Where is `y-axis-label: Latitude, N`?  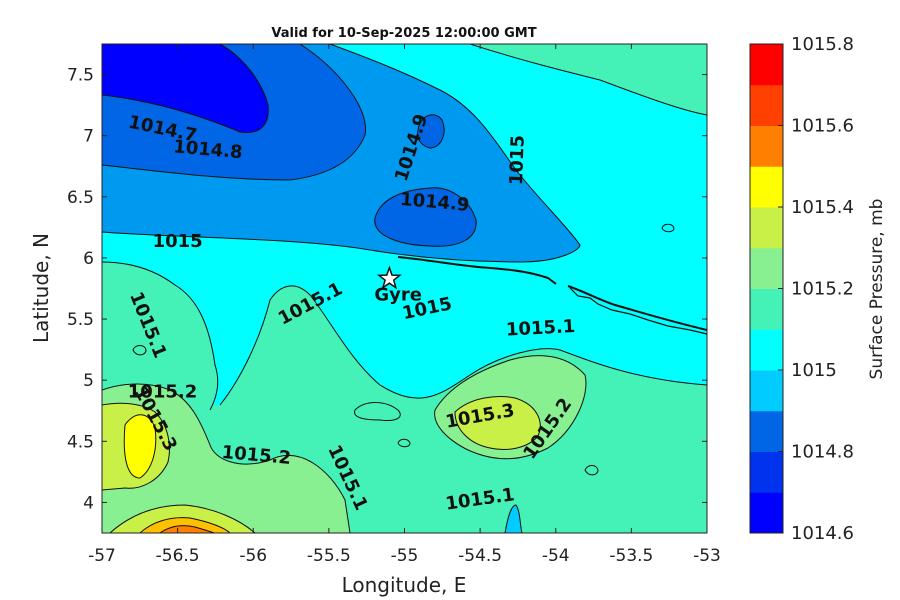 y-axis-label: Latitude, N is located at coordinates (41, 288).